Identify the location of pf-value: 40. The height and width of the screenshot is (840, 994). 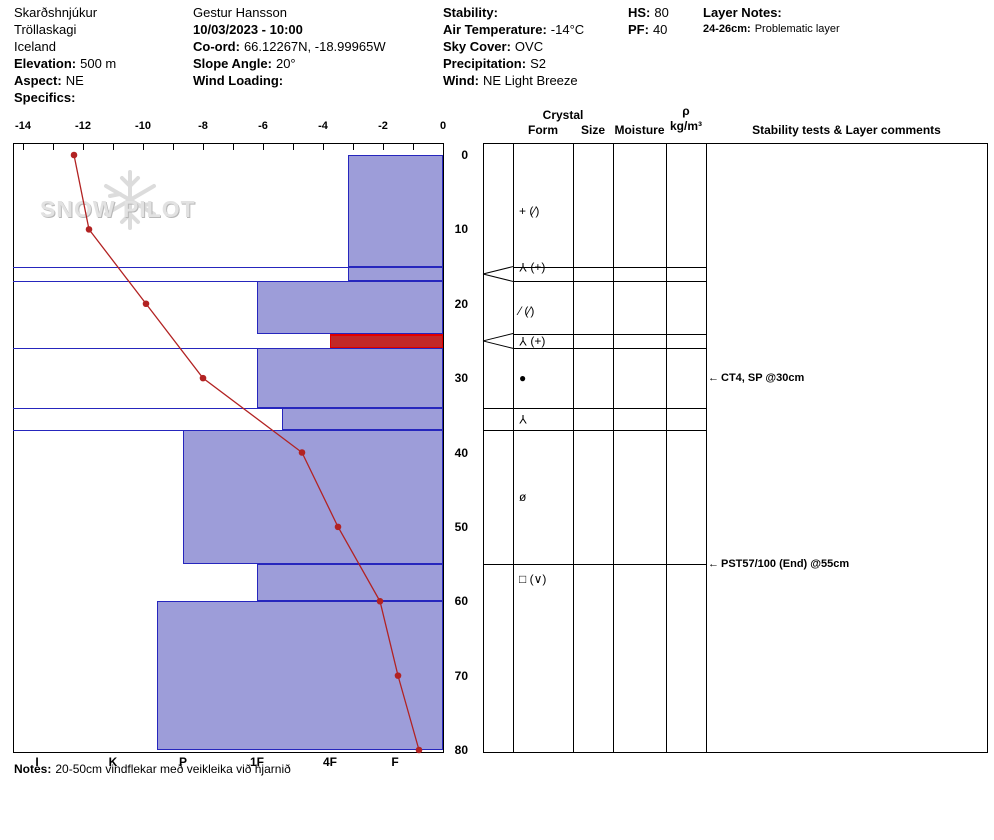
(660, 29).